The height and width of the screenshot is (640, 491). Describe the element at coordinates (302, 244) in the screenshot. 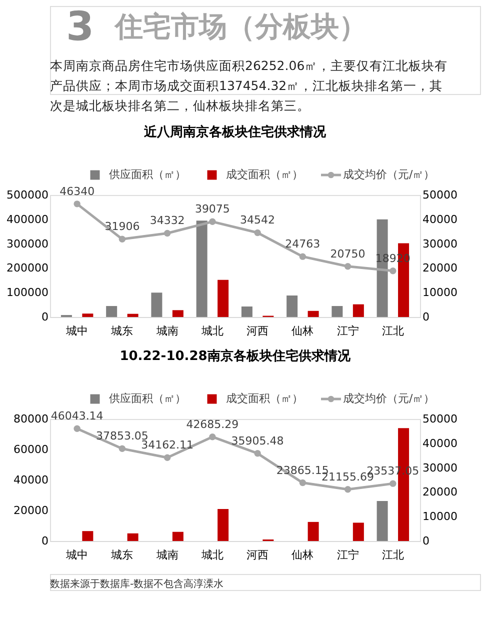

I see `data-label: 24763` at that location.